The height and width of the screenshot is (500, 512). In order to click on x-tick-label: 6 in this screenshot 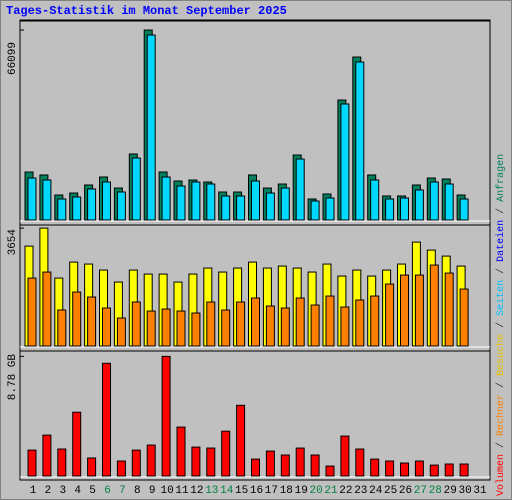, I will do `click(107, 491)`.